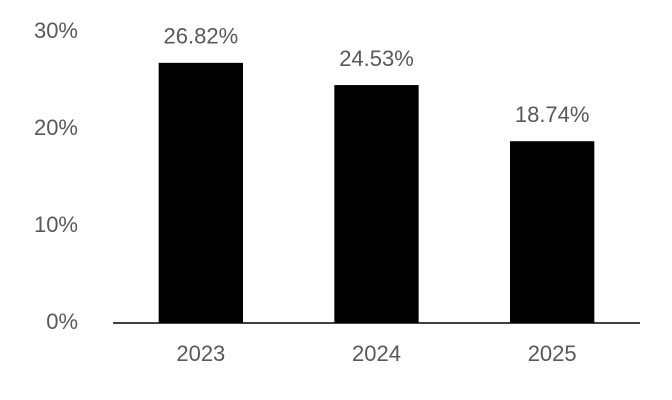  What do you see at coordinates (56, 224) in the screenshot?
I see `y-tick-label: 10%` at bounding box center [56, 224].